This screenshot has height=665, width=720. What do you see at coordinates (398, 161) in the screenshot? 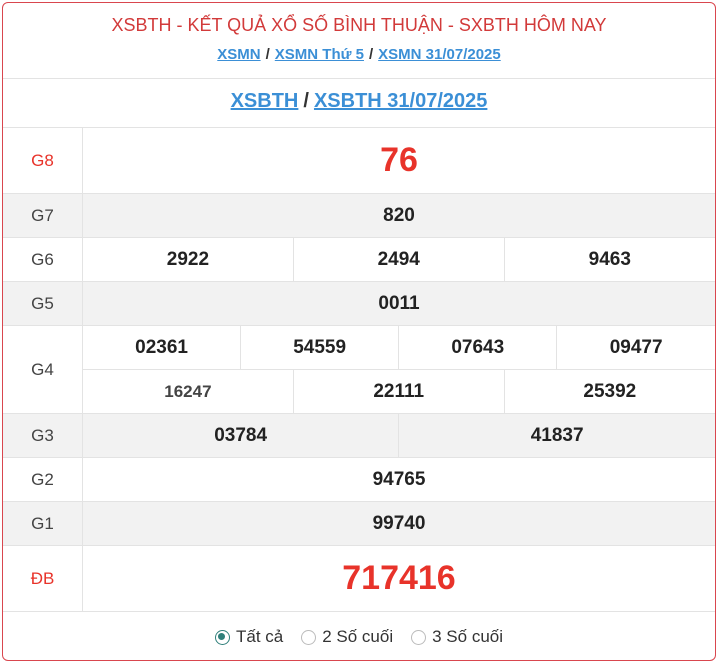
I see `prize-number: 76` at bounding box center [398, 161].